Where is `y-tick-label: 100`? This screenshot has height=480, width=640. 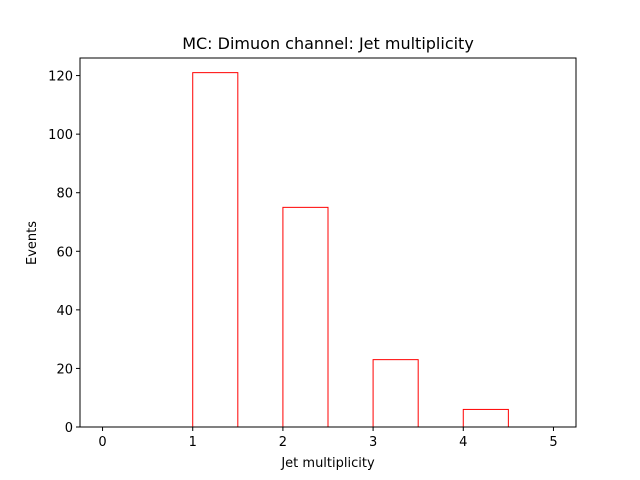 y-tick-label: 100 is located at coordinates (60, 135).